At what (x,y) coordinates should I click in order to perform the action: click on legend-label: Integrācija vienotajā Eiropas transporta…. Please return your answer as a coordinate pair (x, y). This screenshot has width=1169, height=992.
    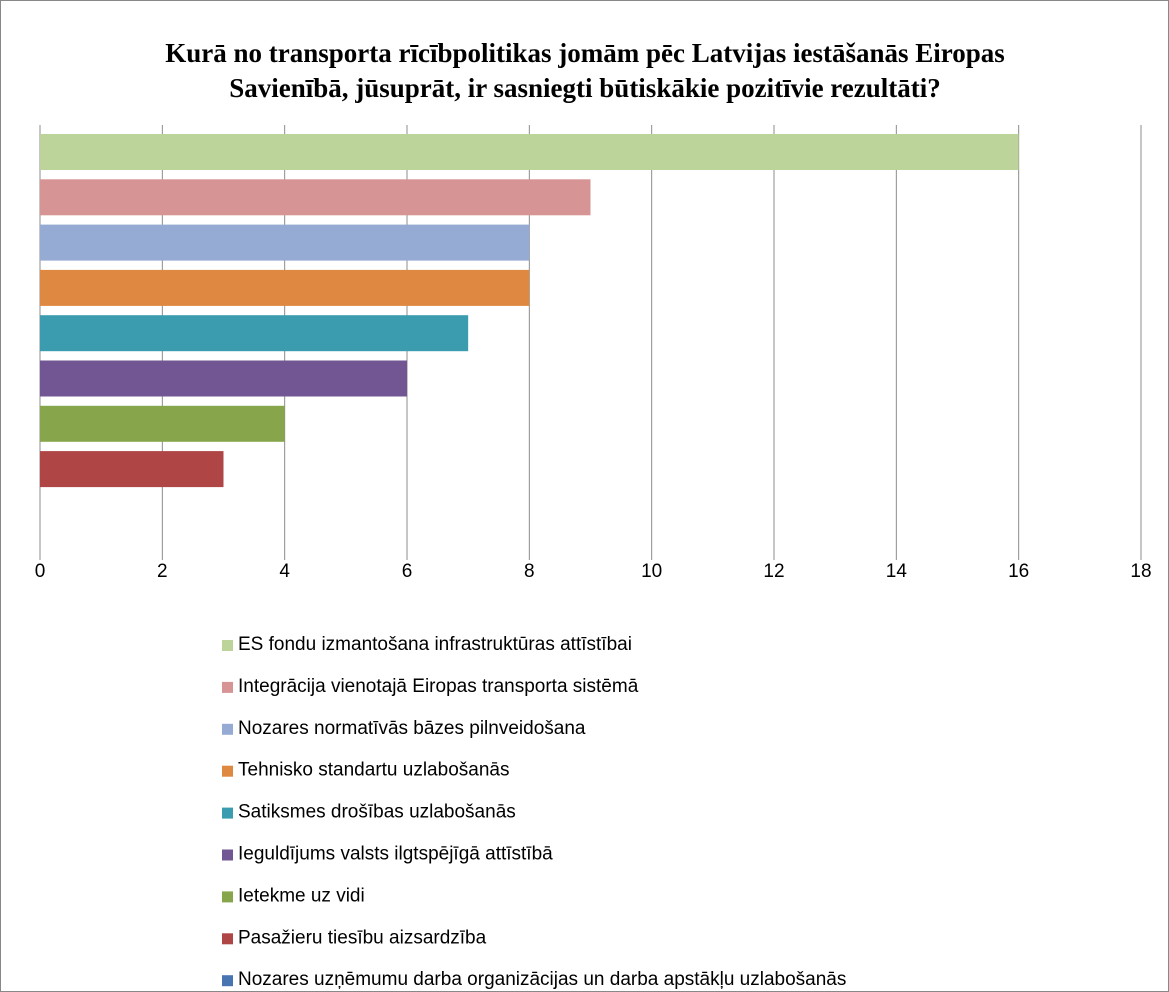
    Looking at the image, I should click on (438, 686).